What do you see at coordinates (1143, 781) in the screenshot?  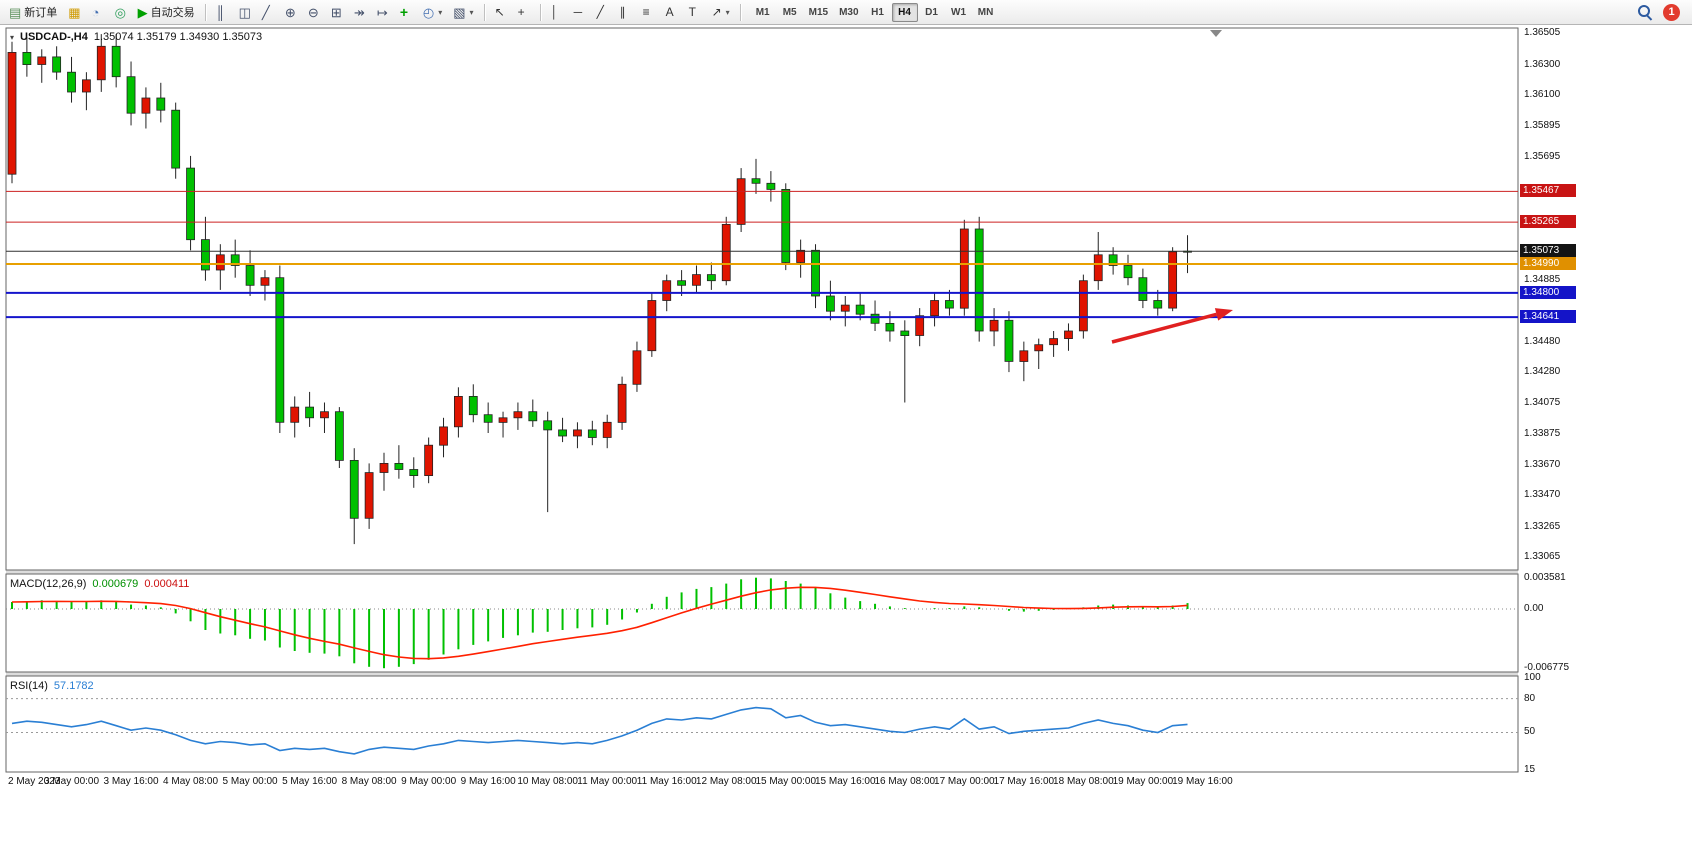 I see `time-axis-label: 19 May 00:00` at bounding box center [1143, 781].